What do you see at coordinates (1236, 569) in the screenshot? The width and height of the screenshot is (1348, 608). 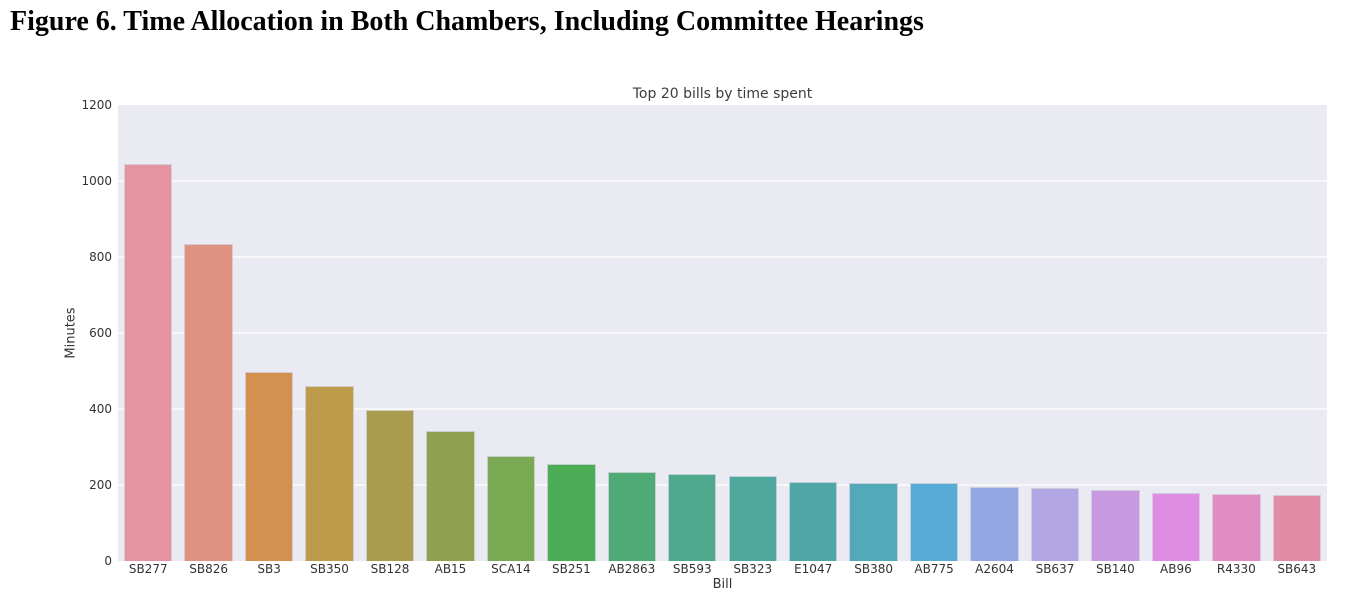 I see `x-tick-label-R4330: R4330` at bounding box center [1236, 569].